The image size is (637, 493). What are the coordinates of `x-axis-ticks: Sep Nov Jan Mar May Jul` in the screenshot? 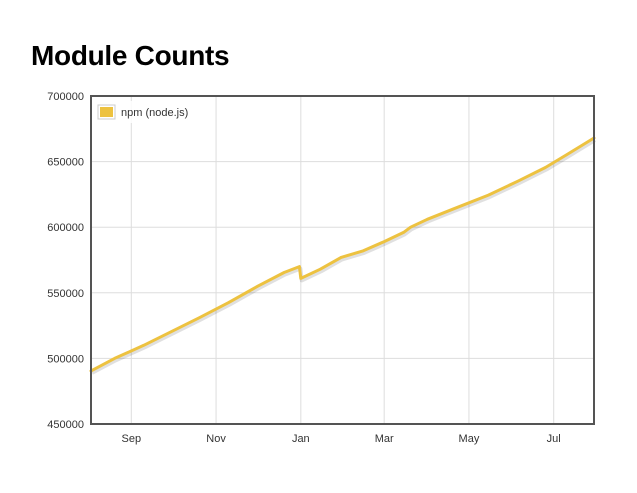 It's located at (341, 439).